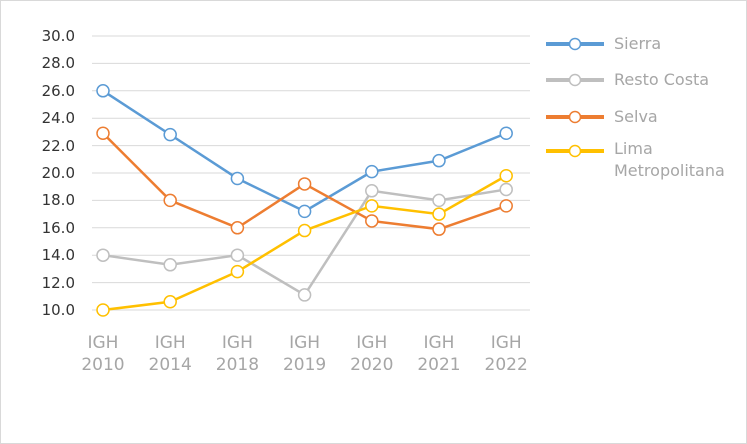 This screenshot has width=747, height=444. Describe the element at coordinates (58, 63) in the screenshot. I see `y-tick-label: 28.0` at that location.